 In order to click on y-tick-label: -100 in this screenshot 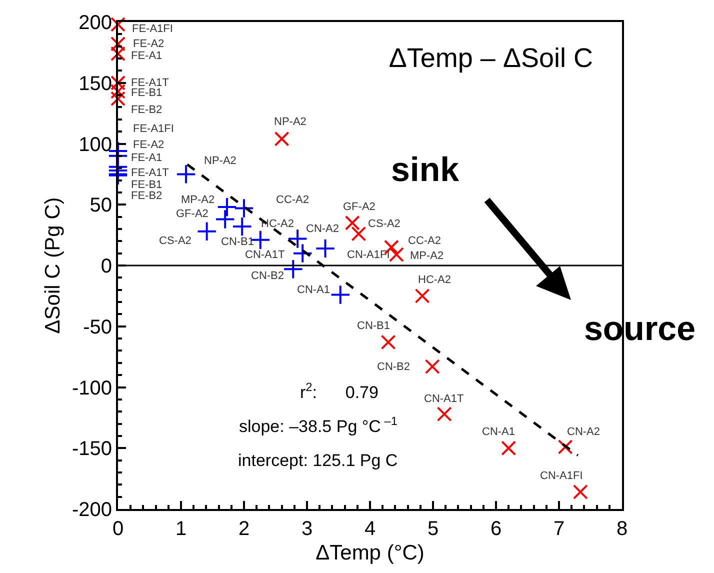, I will do `click(92, 388)`.